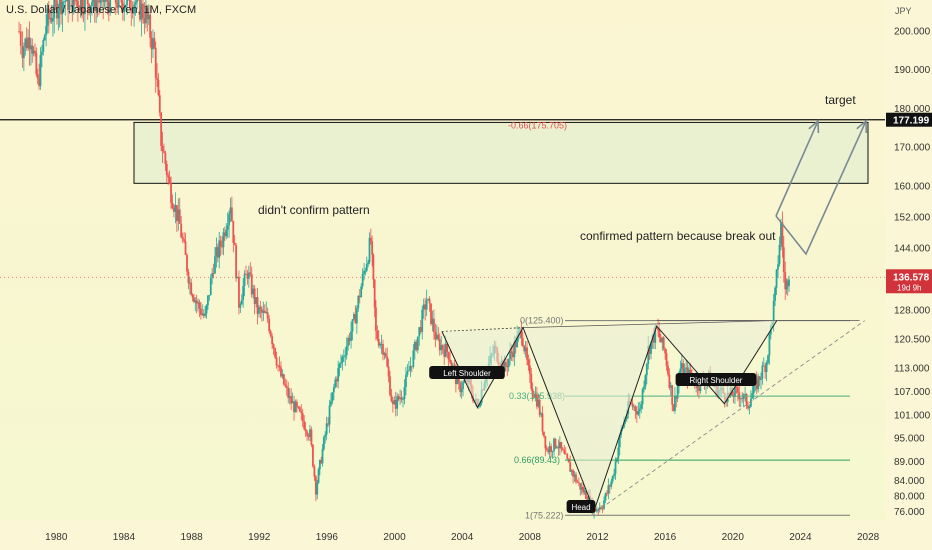  I want to click on fib-label-1: 0(125.400), so click(542, 321).